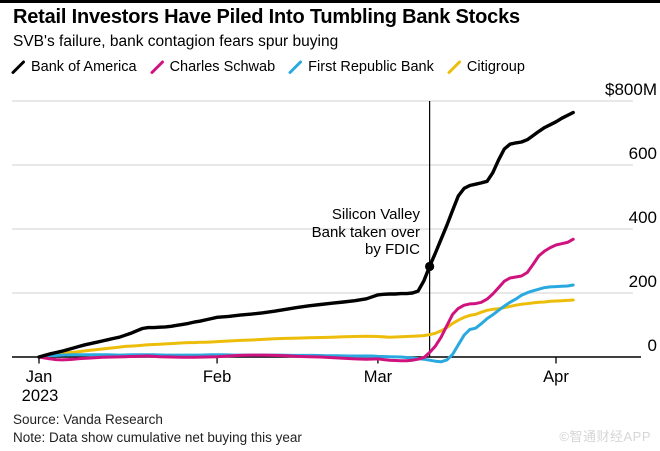 This screenshot has width=660, height=451. What do you see at coordinates (39, 377) in the screenshot?
I see `x-axis-label: Jan` at bounding box center [39, 377].